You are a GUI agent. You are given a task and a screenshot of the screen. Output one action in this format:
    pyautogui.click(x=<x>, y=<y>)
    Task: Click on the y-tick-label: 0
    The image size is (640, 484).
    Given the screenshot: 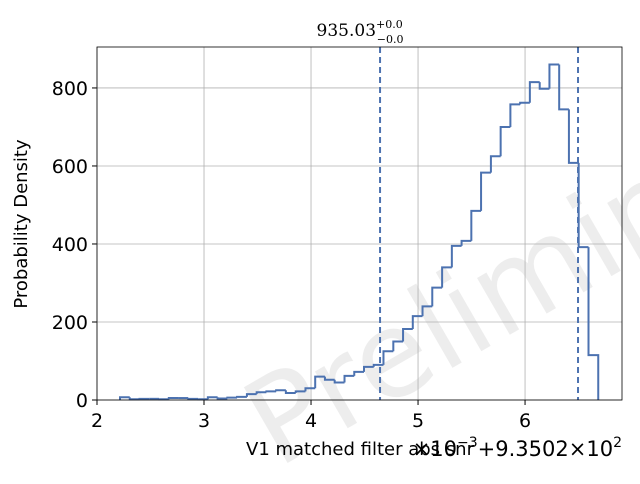 What is the action you would take?
    pyautogui.click(x=82, y=401)
    